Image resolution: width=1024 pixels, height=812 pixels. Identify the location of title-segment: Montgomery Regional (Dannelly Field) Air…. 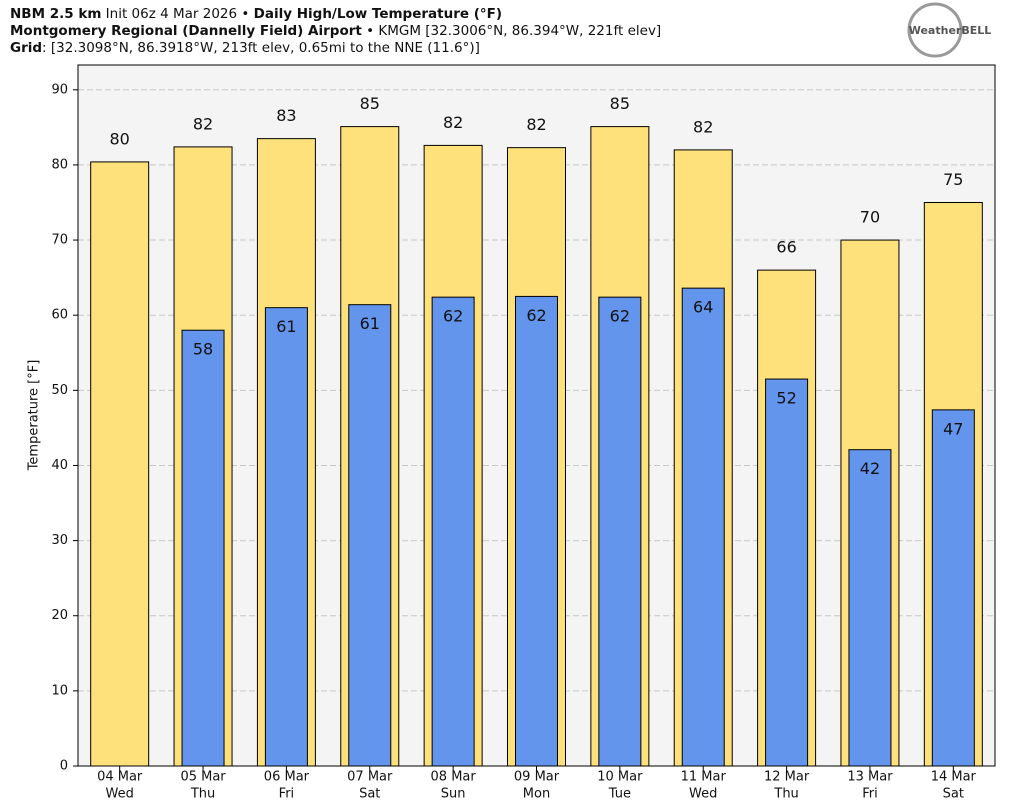
(186, 31).